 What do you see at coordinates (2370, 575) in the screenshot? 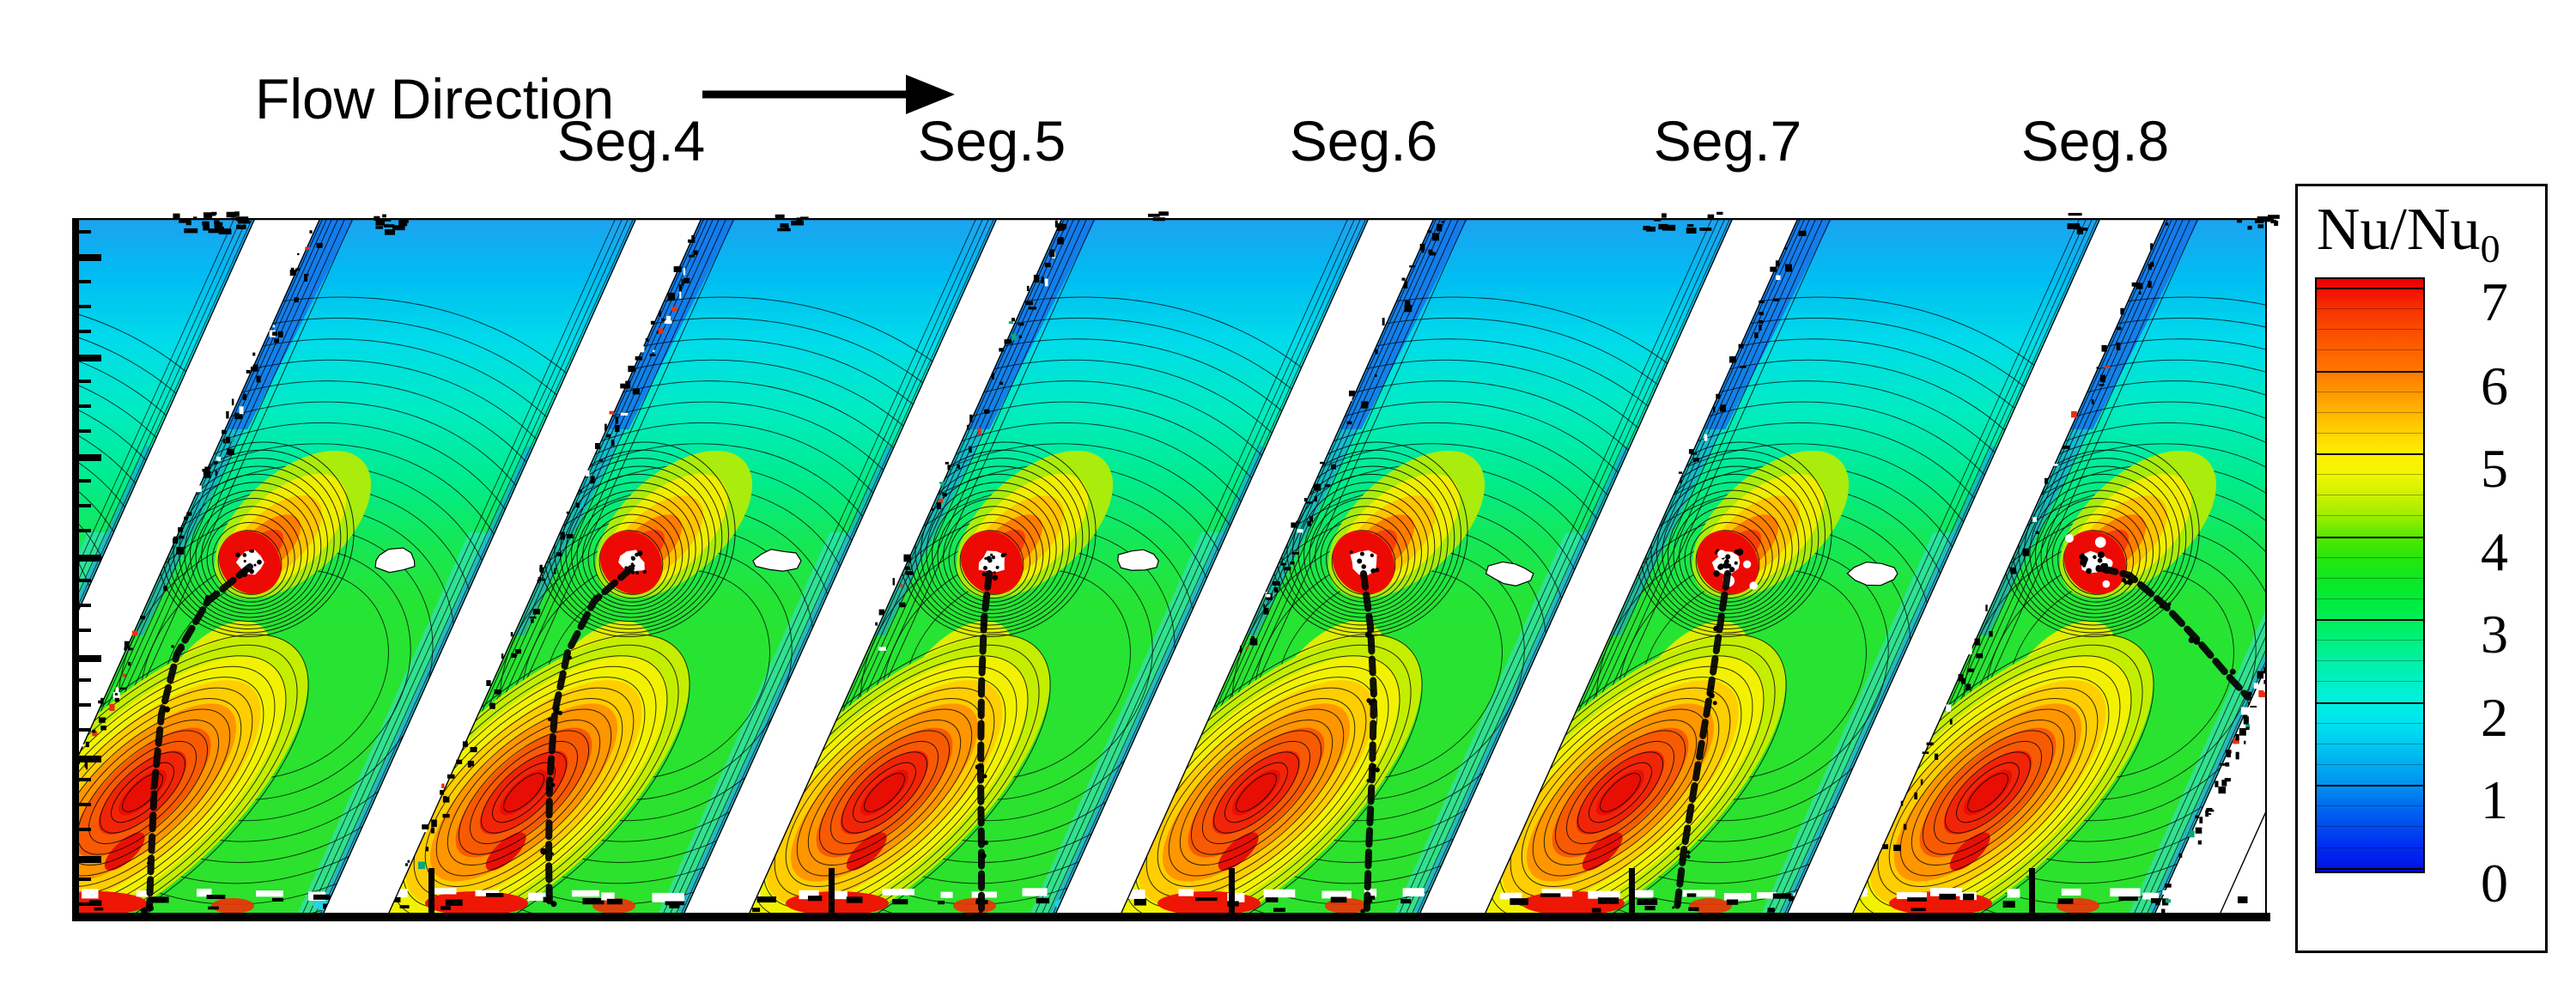
I see `colorbar-gradient` at bounding box center [2370, 575].